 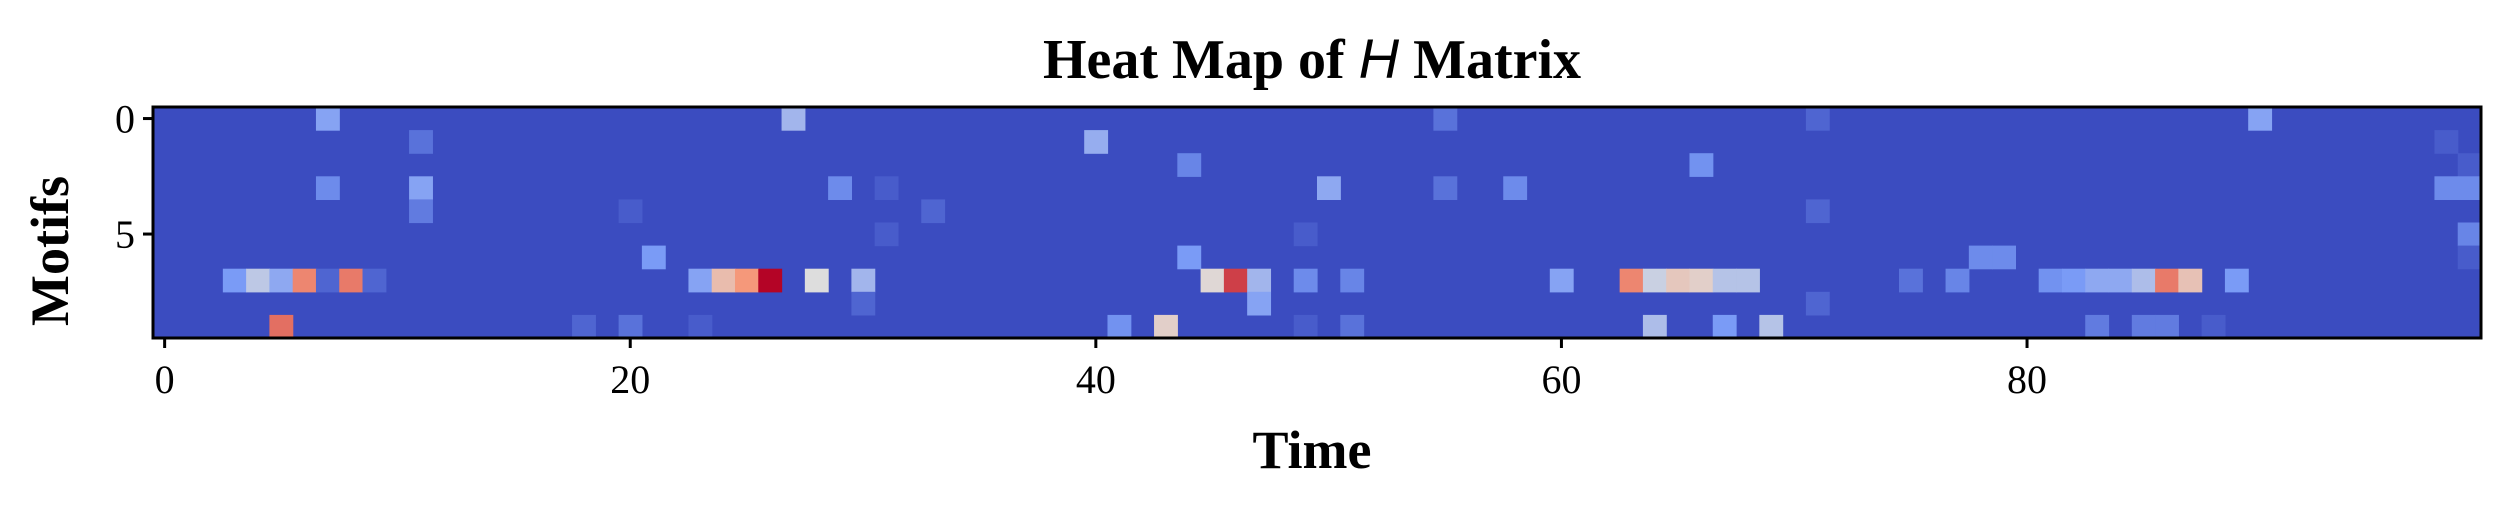 I want to click on chart-title-end: Matrix, so click(x=1490, y=60).